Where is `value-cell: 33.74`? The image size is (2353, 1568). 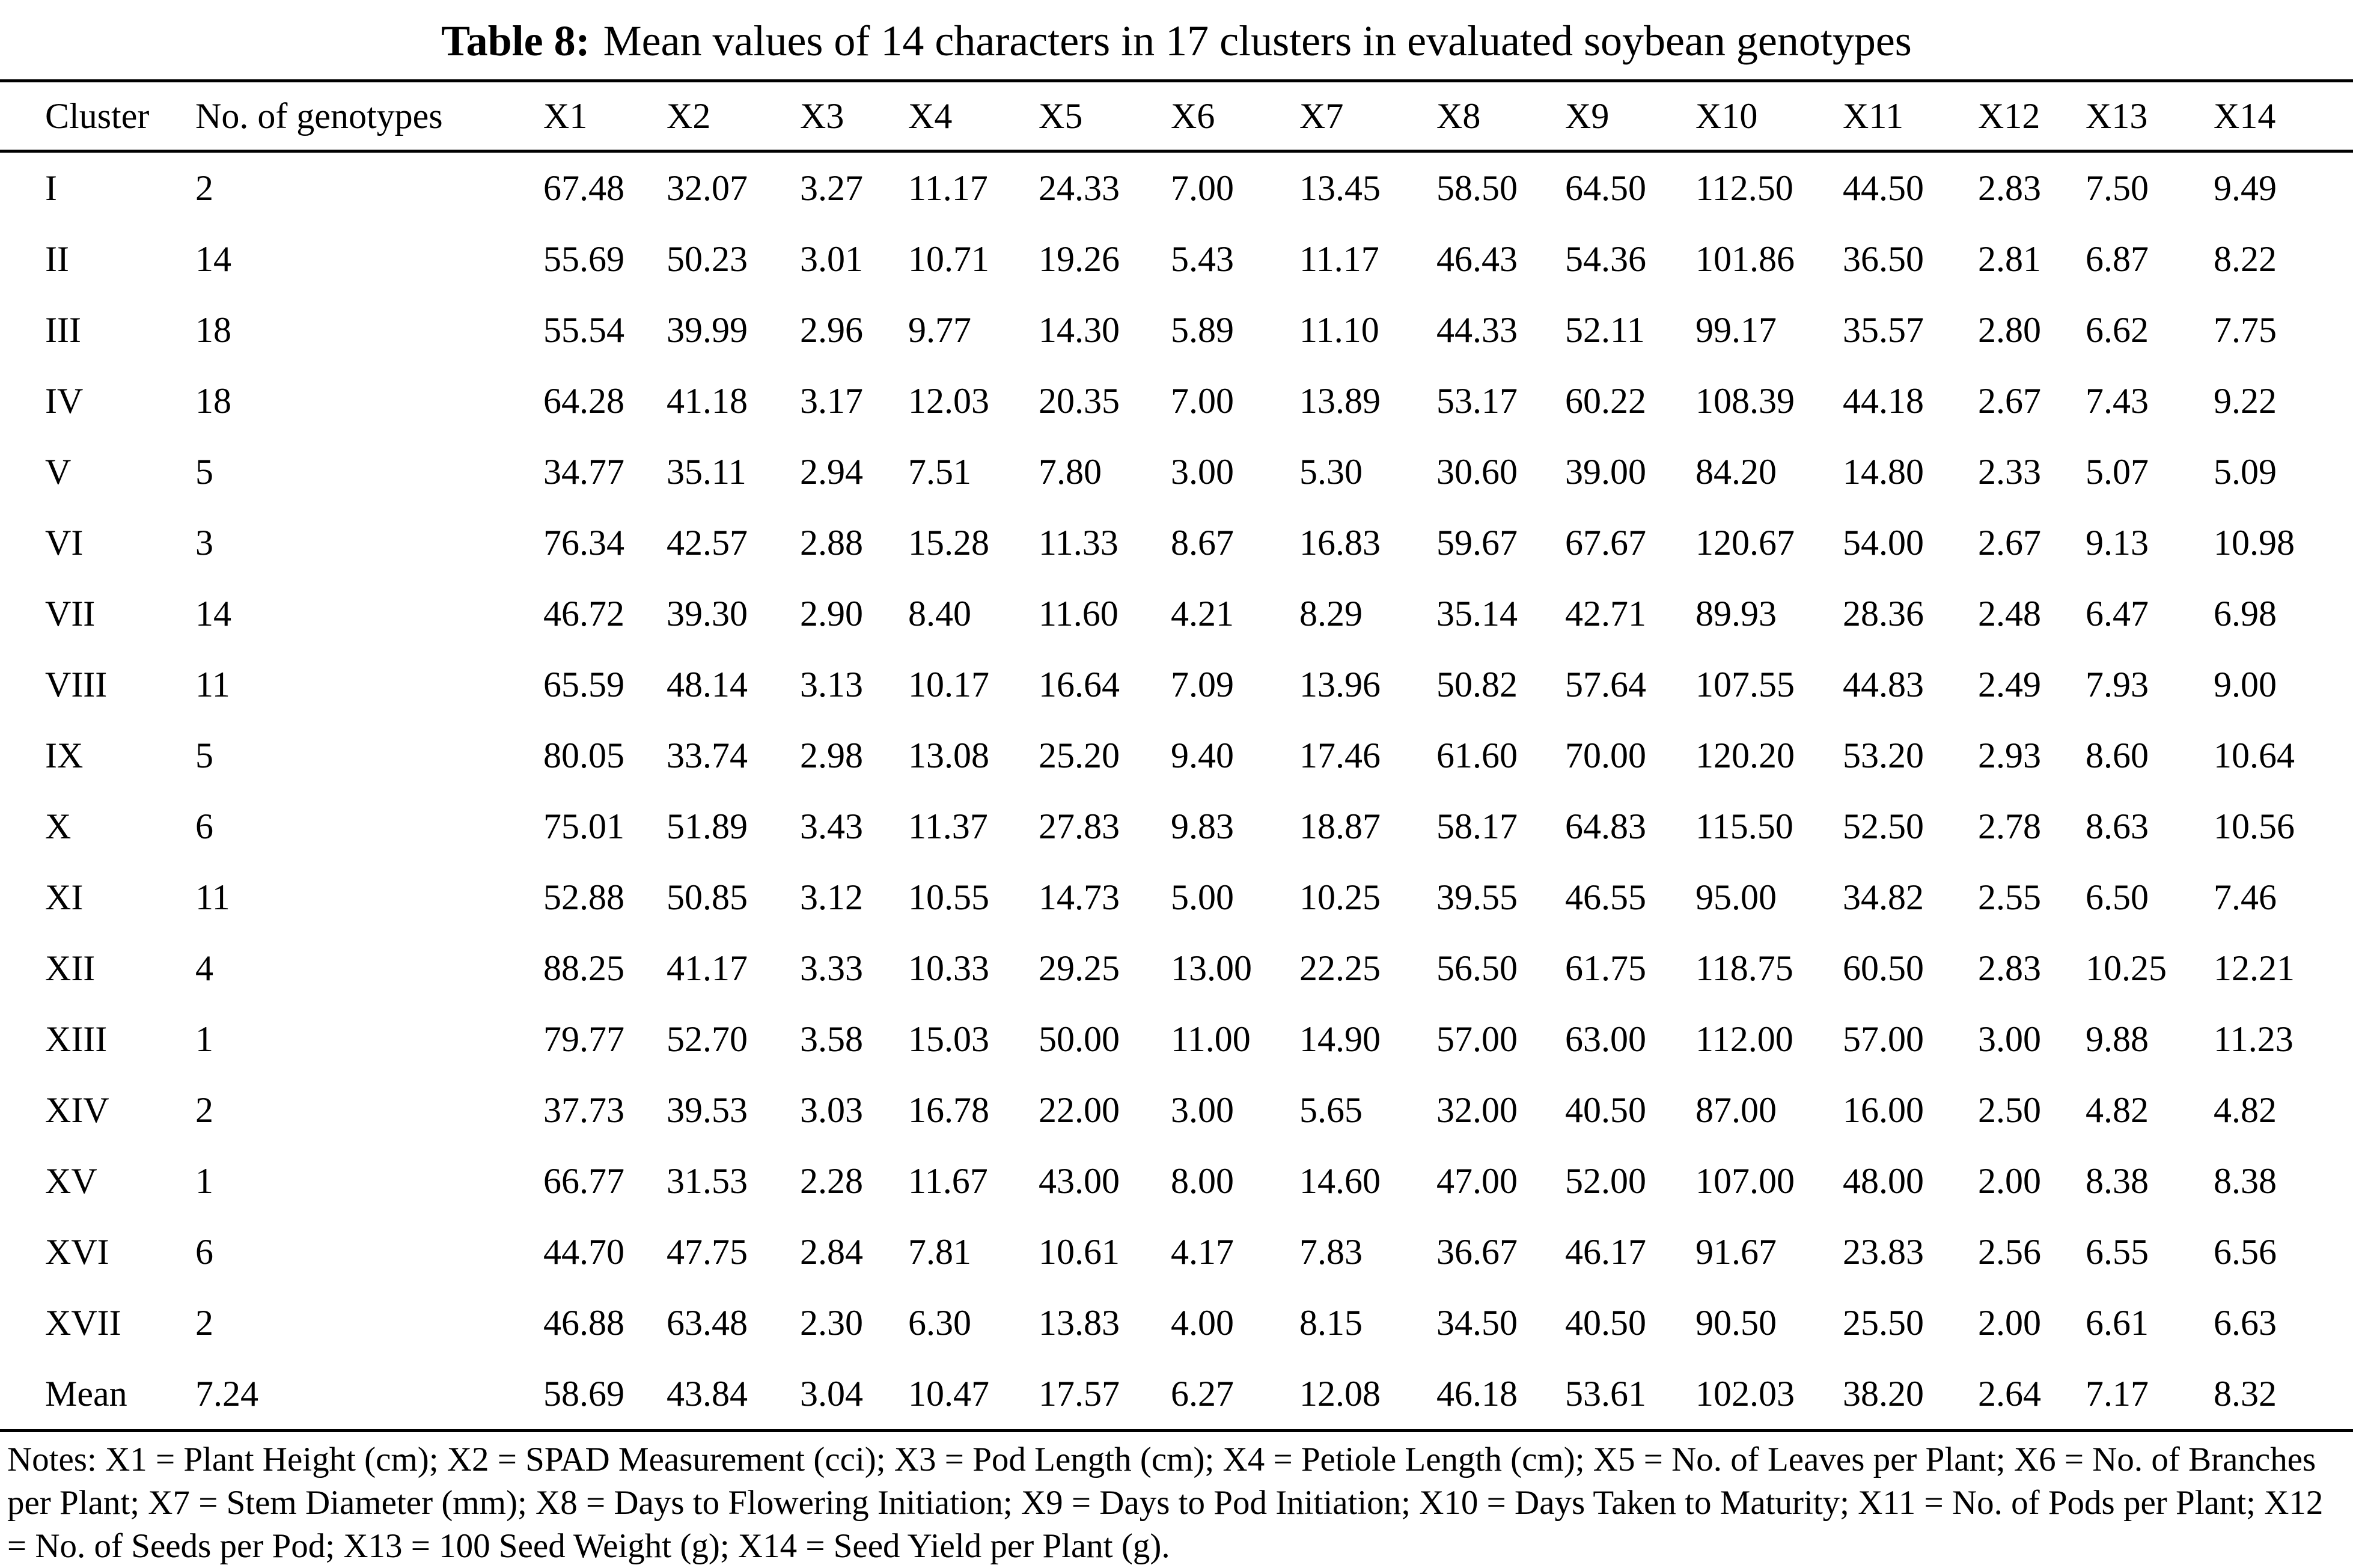
value-cell: 33.74 is located at coordinates (707, 755).